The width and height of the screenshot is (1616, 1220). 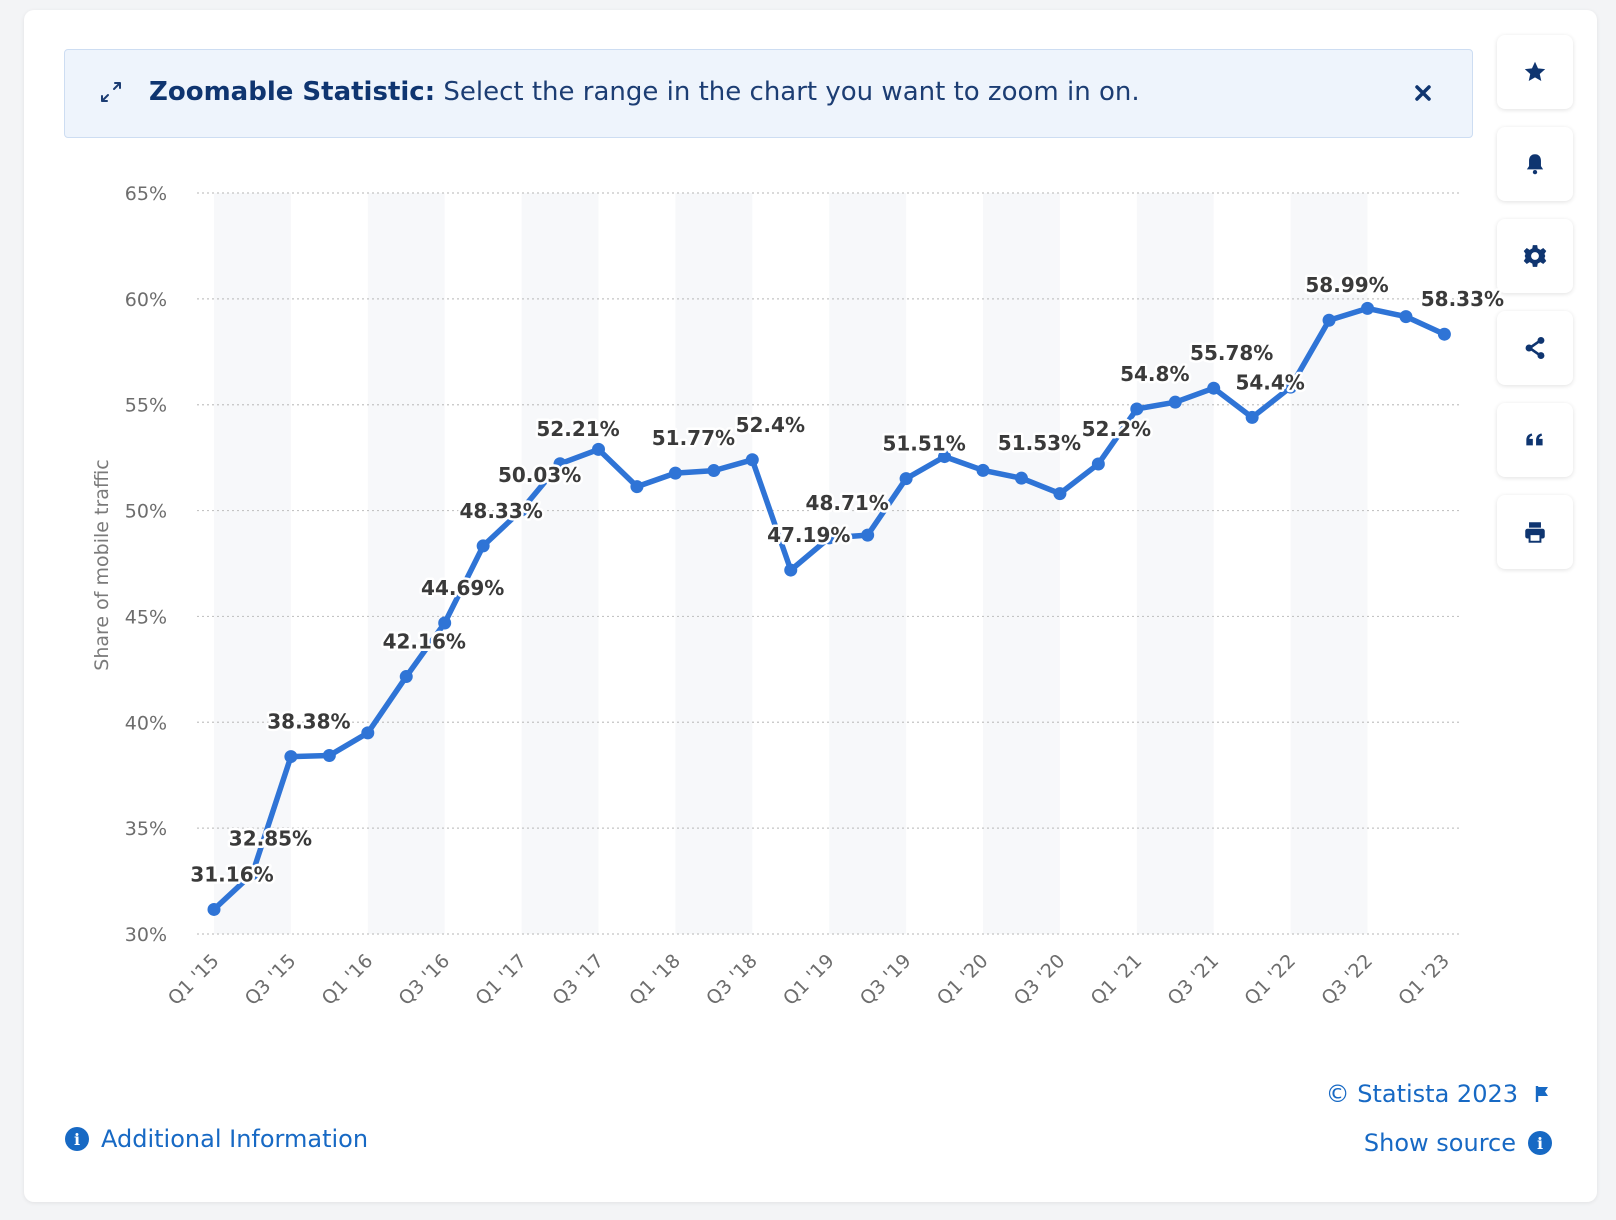 I want to click on data-label: 44.69%, so click(x=462, y=588).